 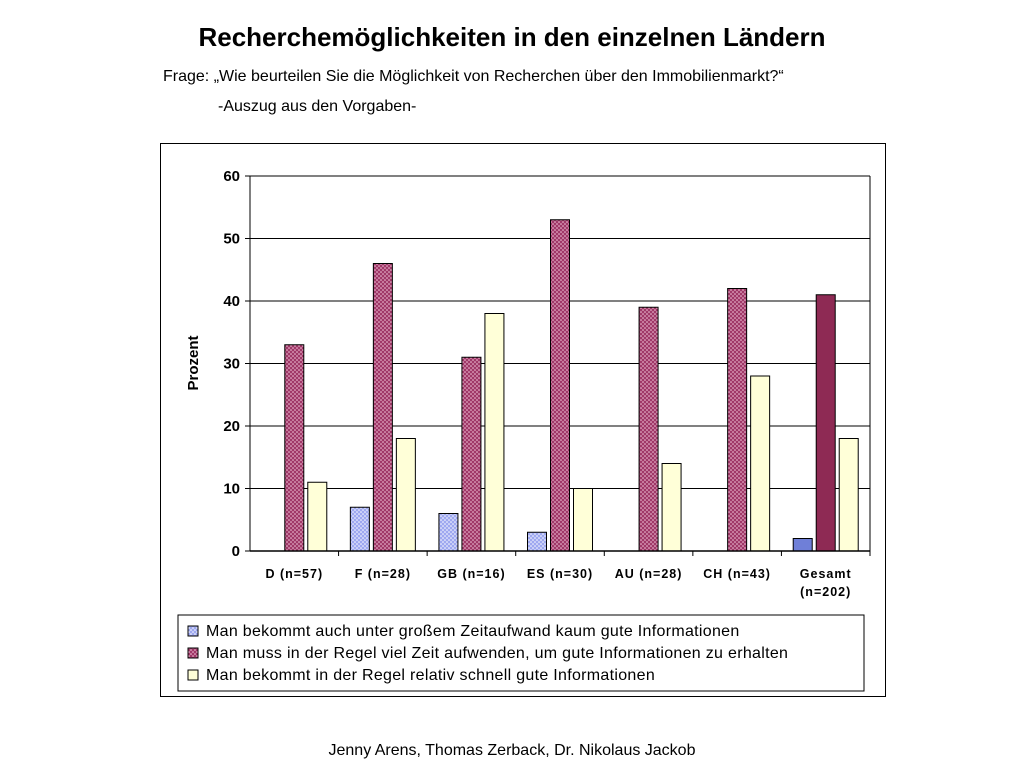 What do you see at coordinates (231, 301) in the screenshot?
I see `y-tick-label: 40` at bounding box center [231, 301].